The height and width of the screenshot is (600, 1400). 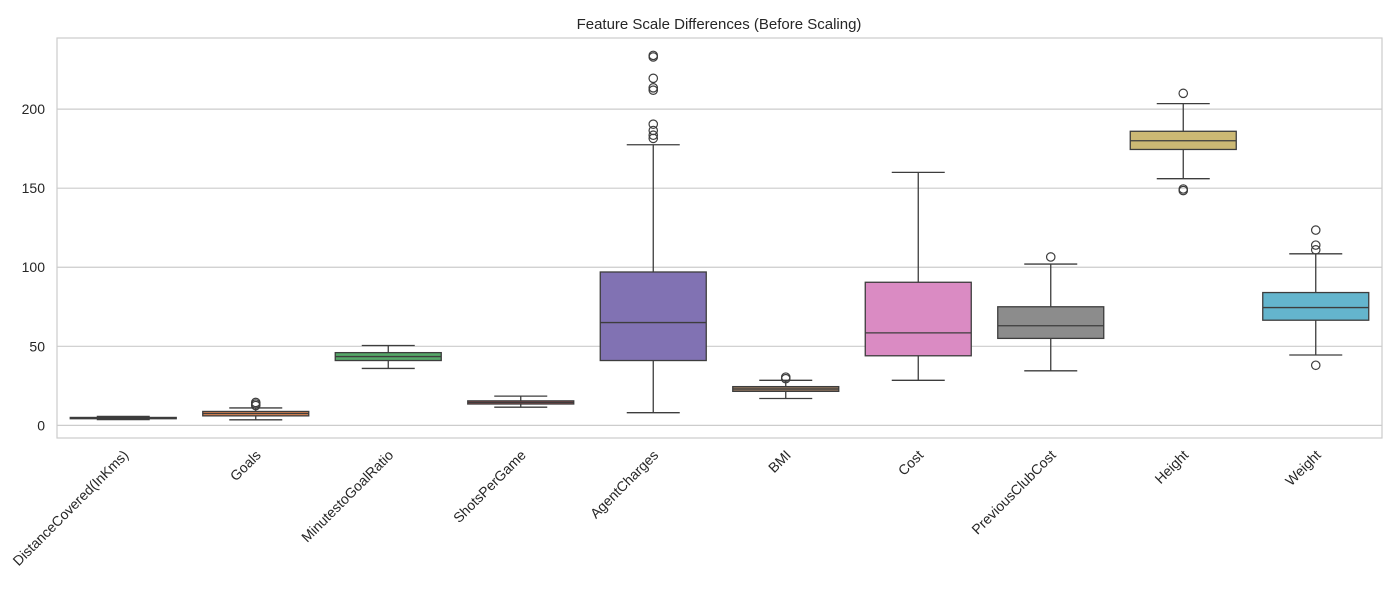 I want to click on y-tick-label: 50, so click(x=37, y=346).